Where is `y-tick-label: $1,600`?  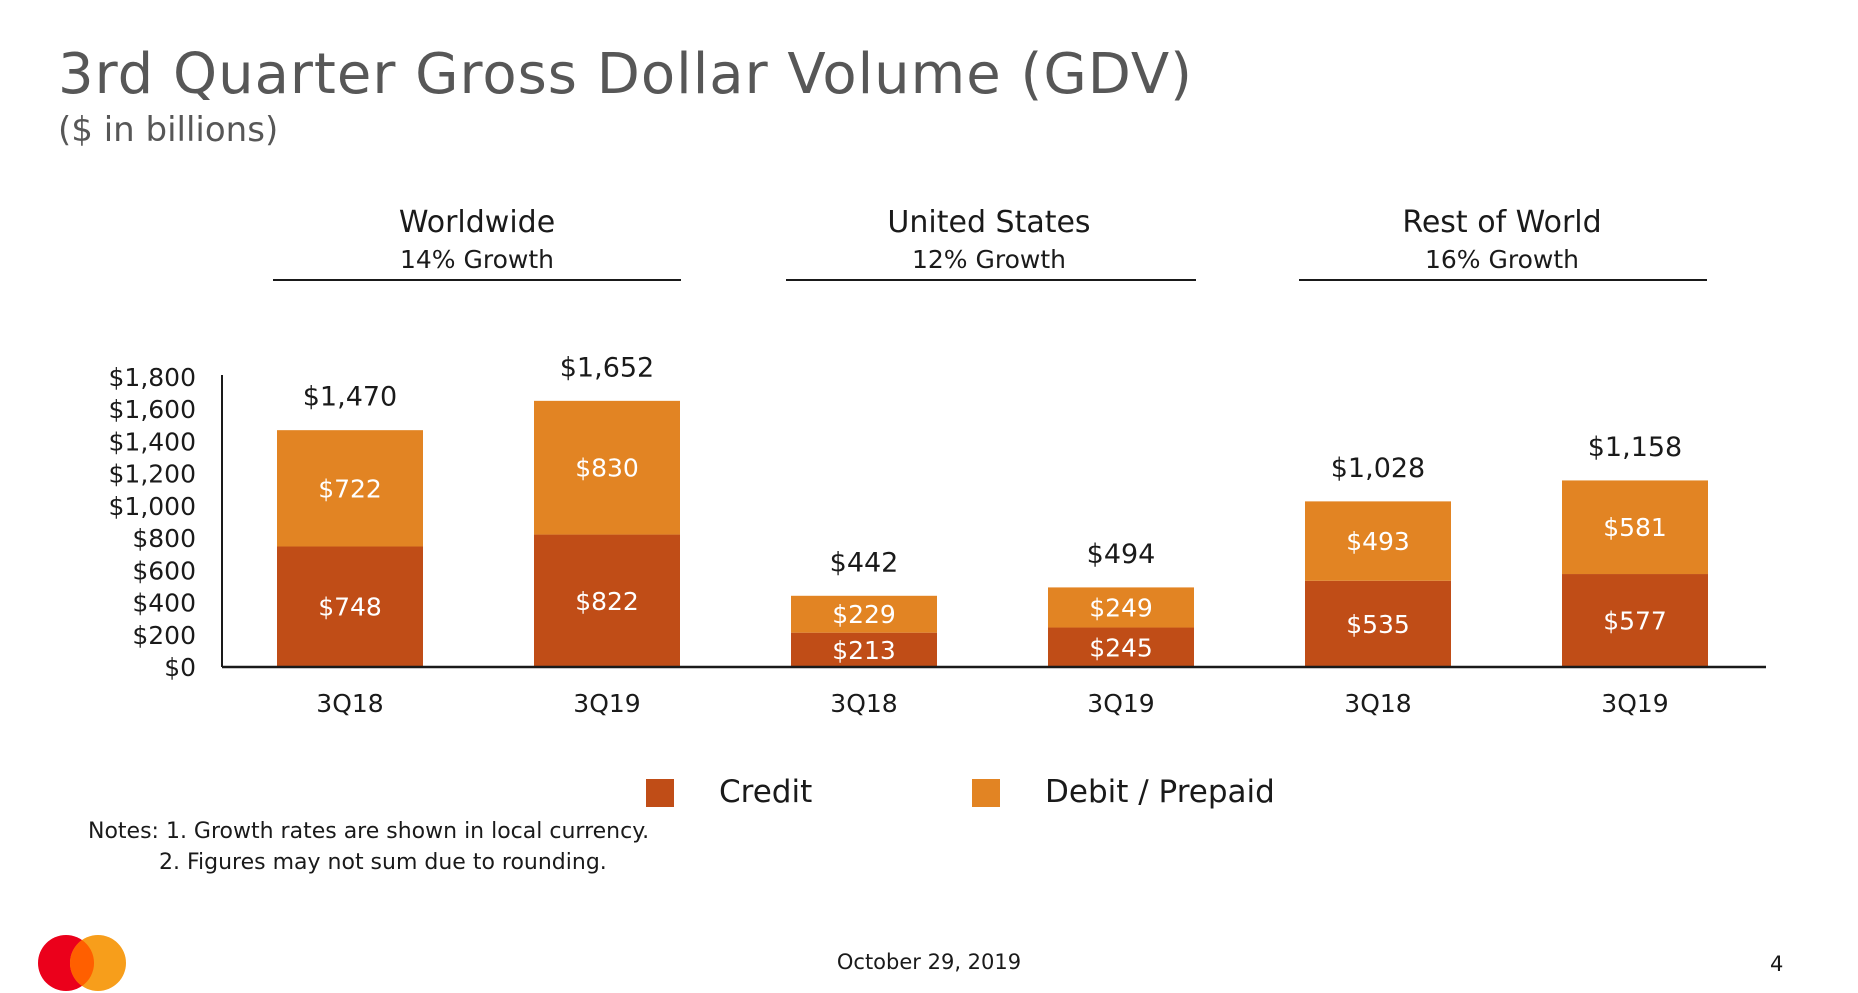
y-tick-label: $1,600 is located at coordinates (152, 409).